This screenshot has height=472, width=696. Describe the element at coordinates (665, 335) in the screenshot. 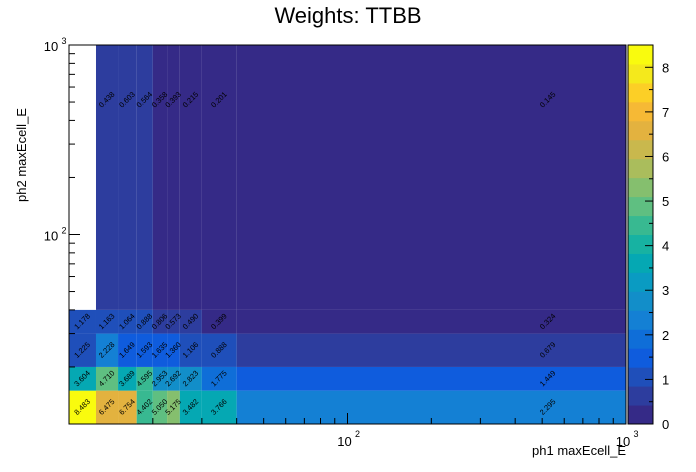

I see `color-scale-label: 2` at that location.